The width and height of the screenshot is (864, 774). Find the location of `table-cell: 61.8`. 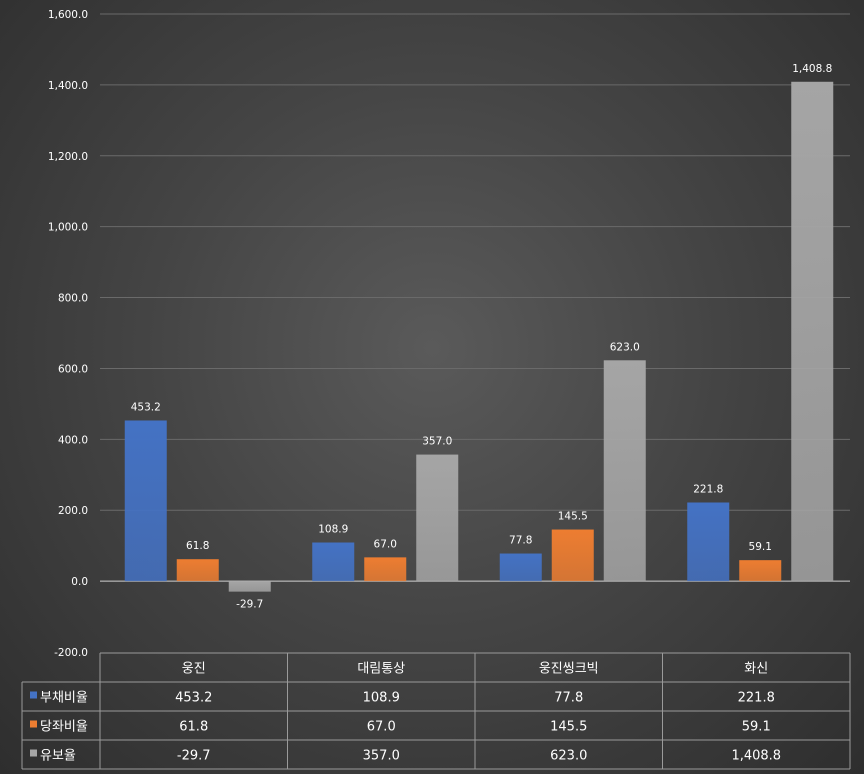

table-cell: 61.8 is located at coordinates (193, 727).